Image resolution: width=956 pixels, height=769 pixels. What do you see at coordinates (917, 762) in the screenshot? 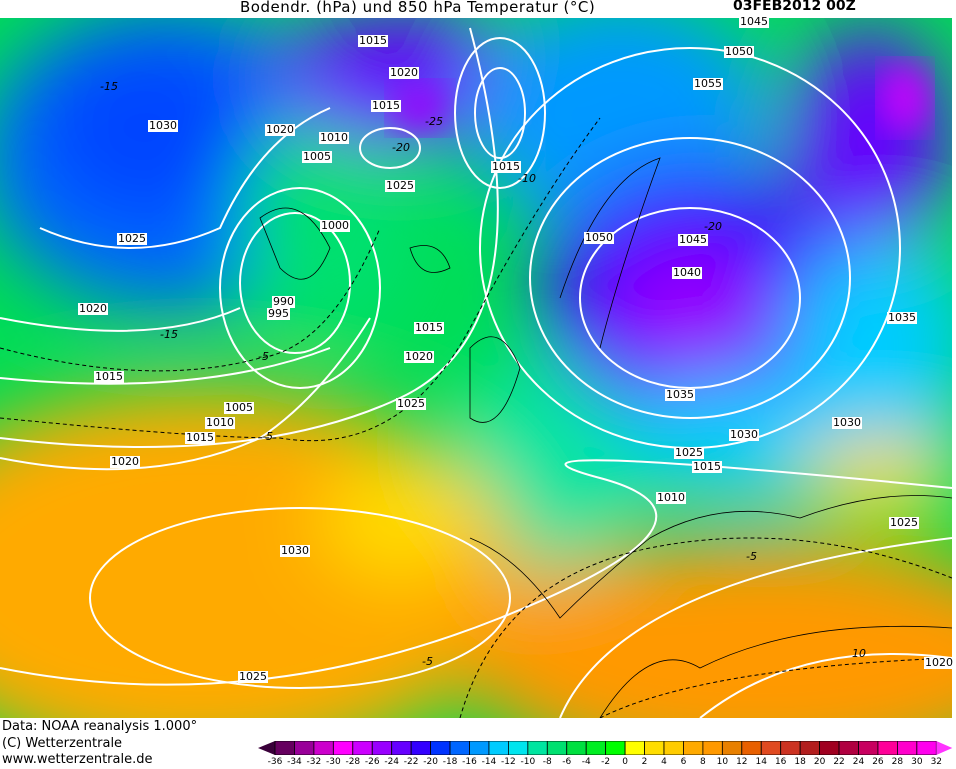
I see `colorbar-tick-label: 30` at bounding box center [917, 762].